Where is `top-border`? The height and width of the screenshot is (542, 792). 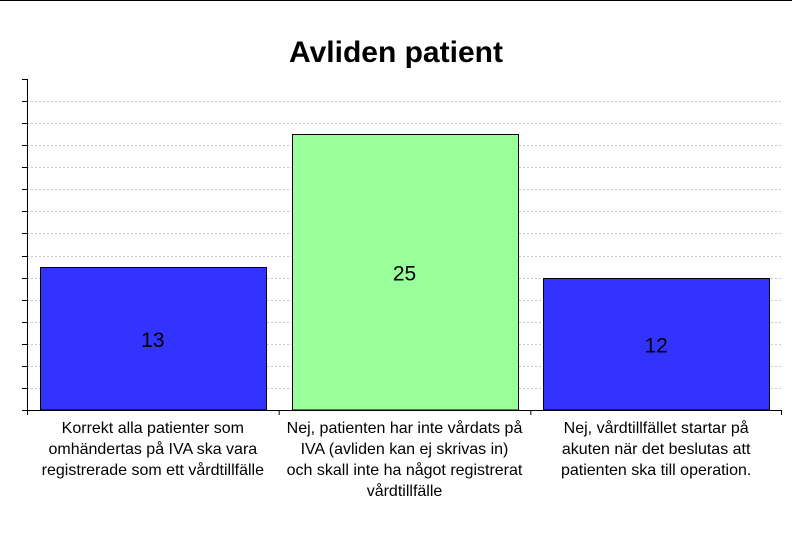
top-border is located at coordinates (396, 0).